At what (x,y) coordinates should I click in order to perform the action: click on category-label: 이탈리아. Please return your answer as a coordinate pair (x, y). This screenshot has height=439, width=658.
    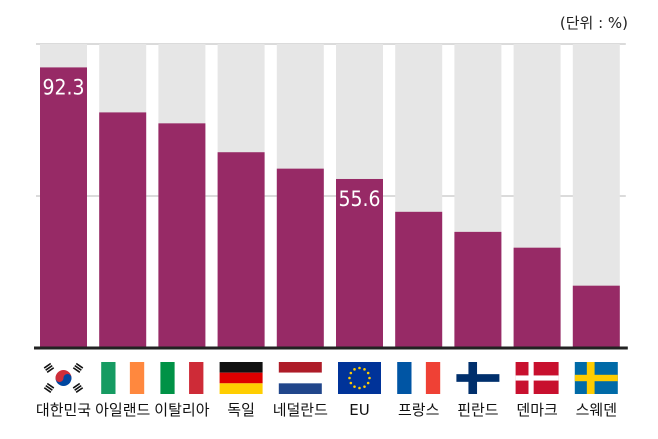
    Looking at the image, I should click on (181, 410).